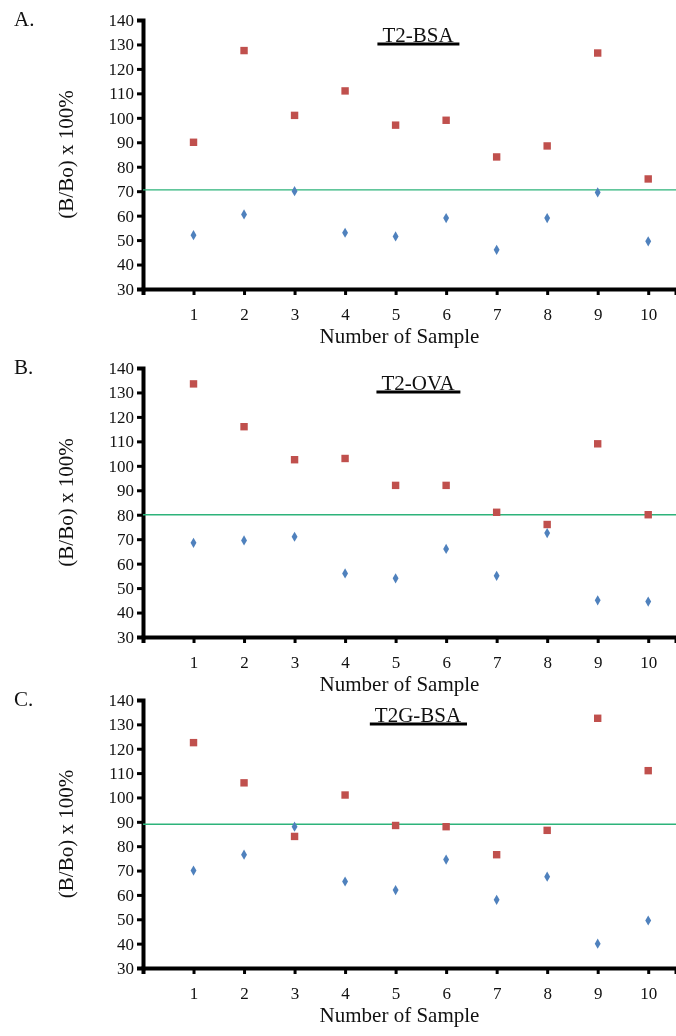 Image resolution: width=676 pixels, height=1036 pixels. Describe the element at coordinates (24, 699) in the screenshot. I see `text: C.` at that location.